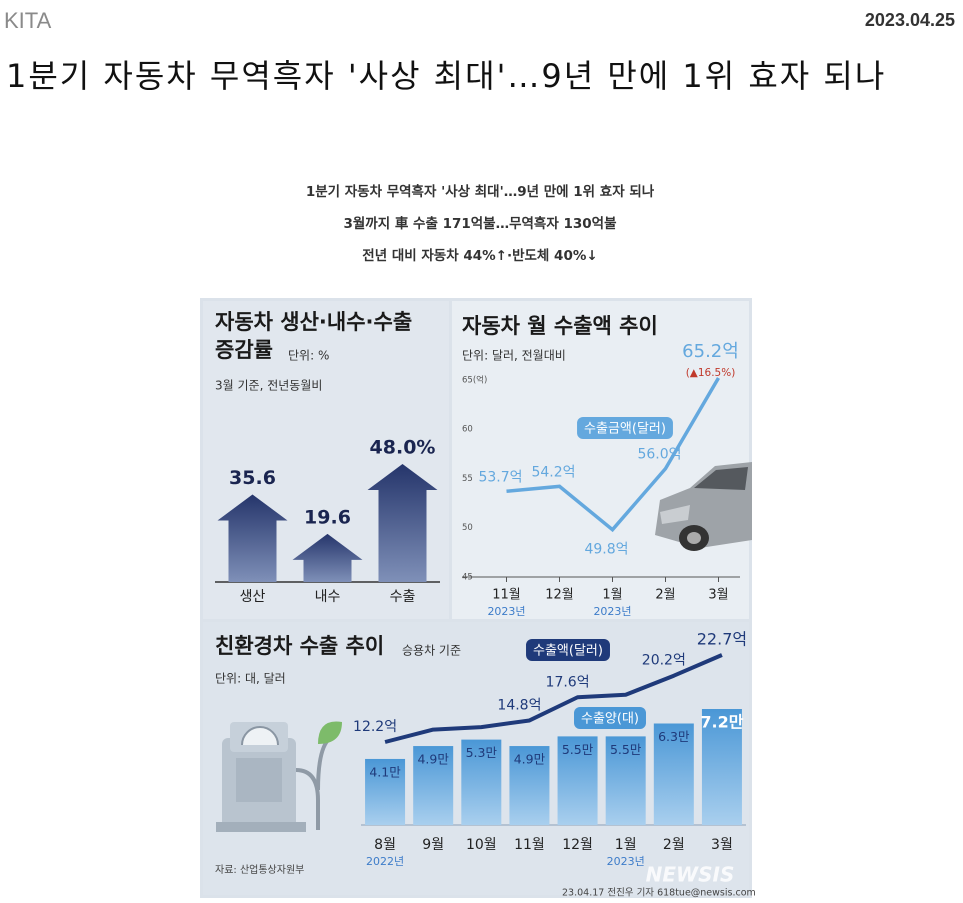 Image resolution: width=963 pixels, height=903 pixels. Describe the element at coordinates (553, 472) in the screenshot. I see `value-label: 54.2억` at that location.